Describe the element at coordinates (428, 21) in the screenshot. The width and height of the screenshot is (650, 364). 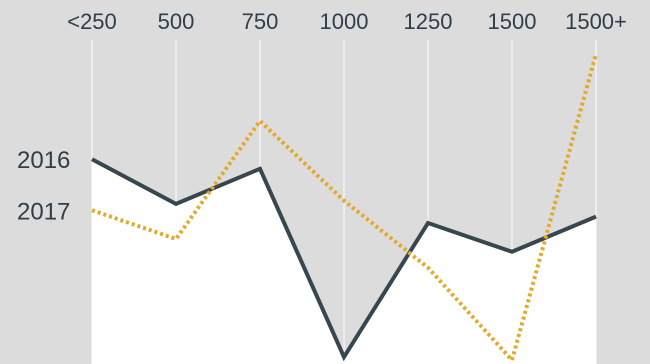
I see `x-tick-label: 1250` at that location.